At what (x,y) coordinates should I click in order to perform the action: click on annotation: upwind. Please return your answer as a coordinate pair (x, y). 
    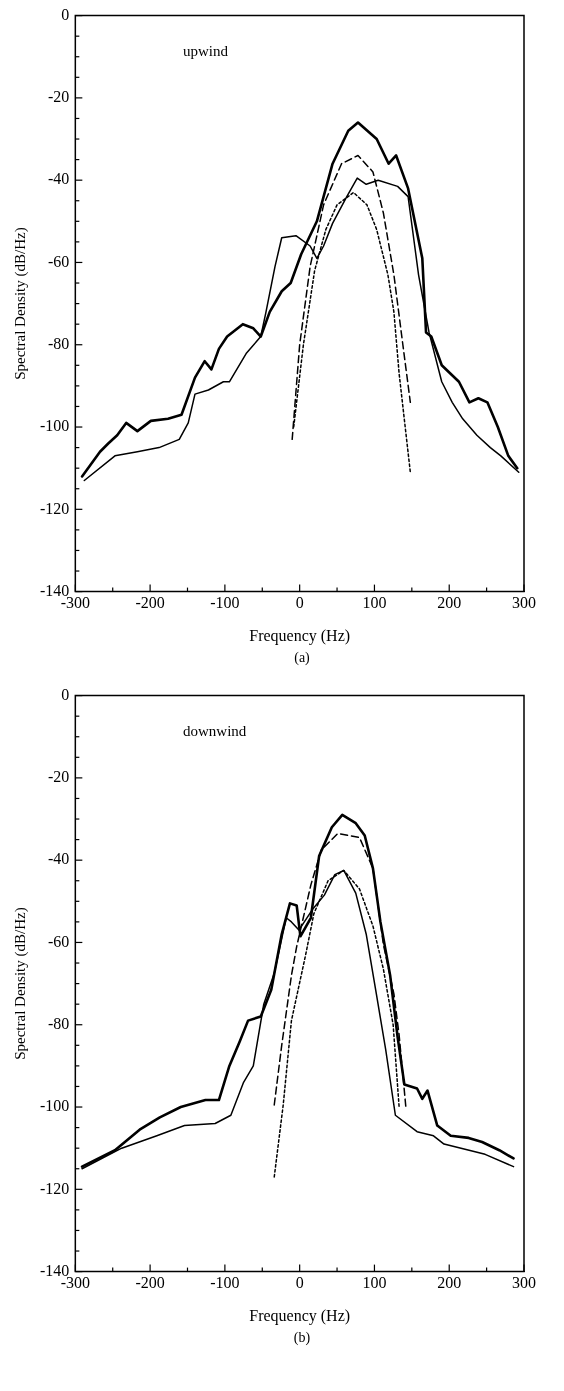
    Looking at the image, I should click on (206, 50).